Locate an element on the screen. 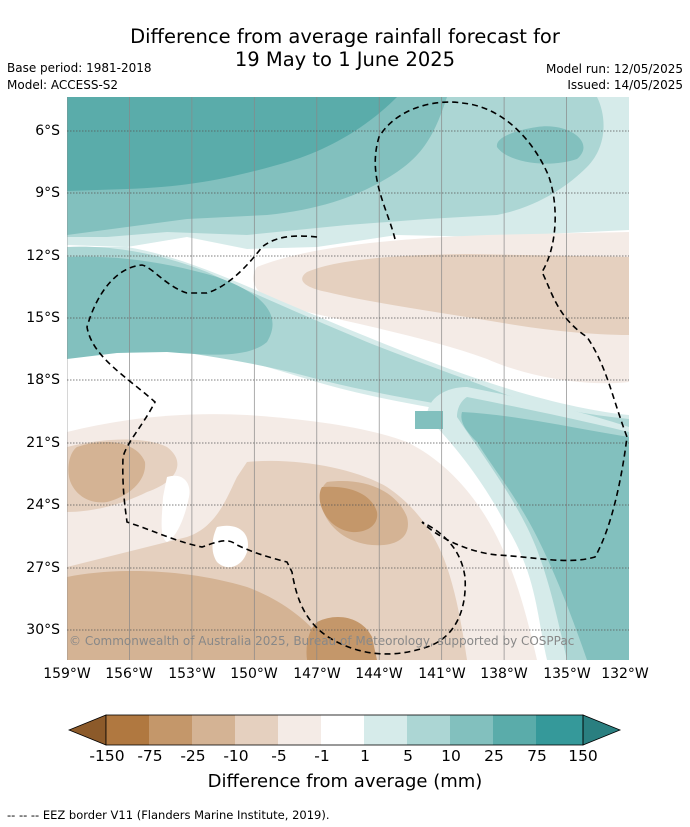 The height and width of the screenshot is (827, 690). wet-islet is located at coordinates (540, 145).